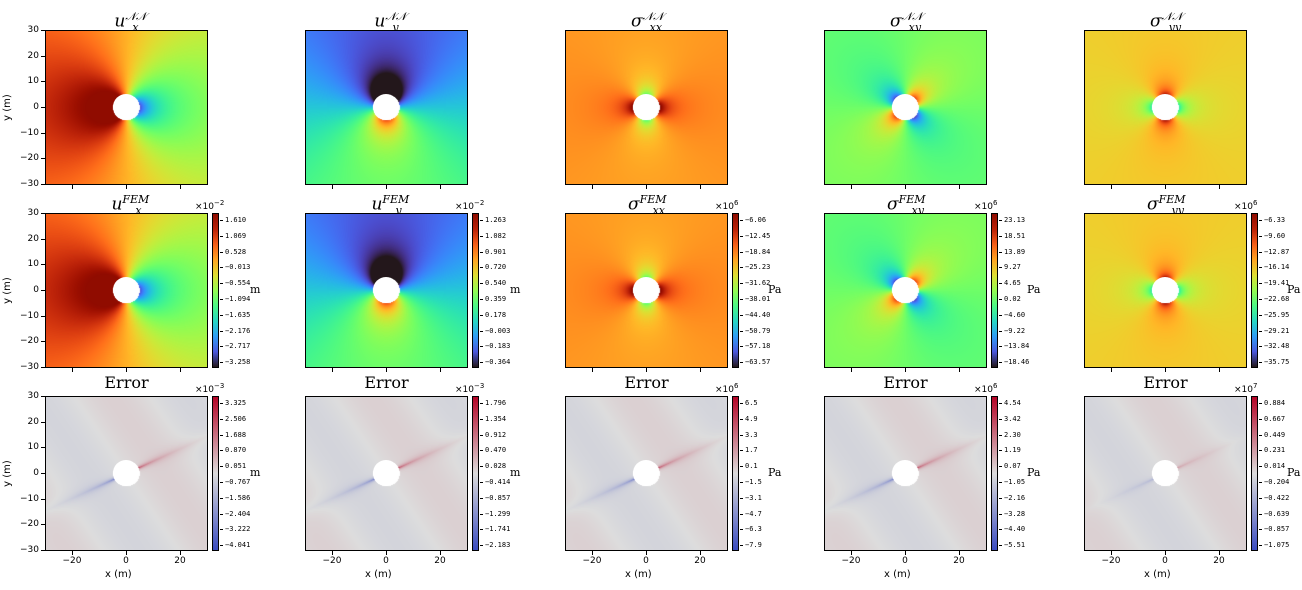  What do you see at coordinates (634, 204) in the screenshot?
I see `title-symbol: σ` at bounding box center [634, 204].